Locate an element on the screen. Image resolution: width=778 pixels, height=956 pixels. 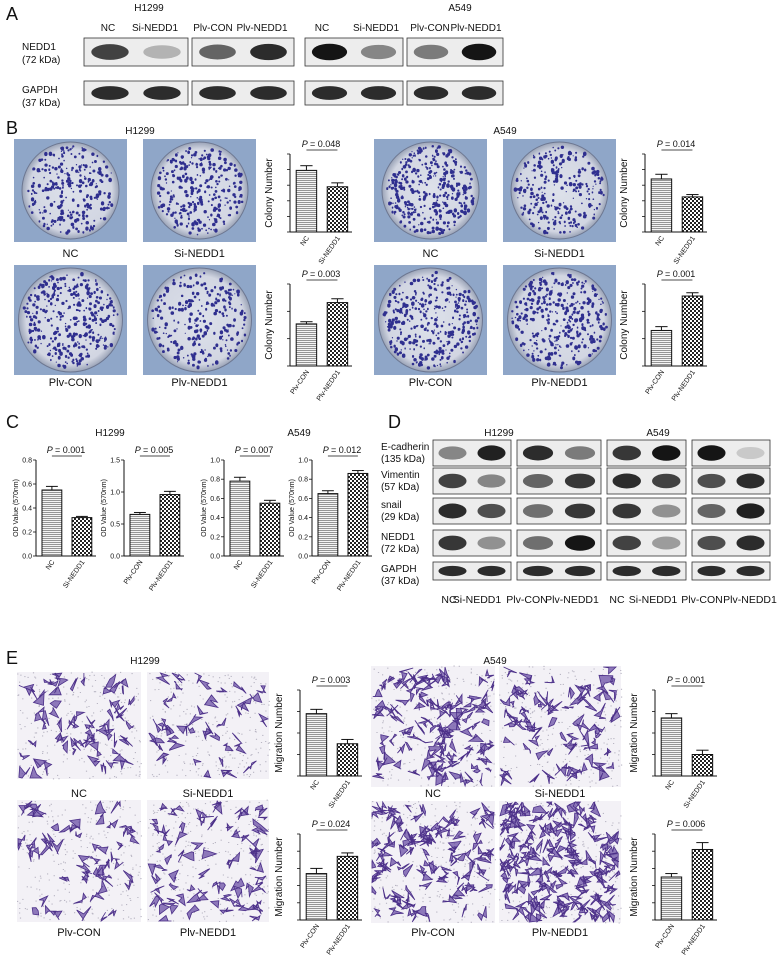
dish-label: NC is located at coordinates (431, 254).